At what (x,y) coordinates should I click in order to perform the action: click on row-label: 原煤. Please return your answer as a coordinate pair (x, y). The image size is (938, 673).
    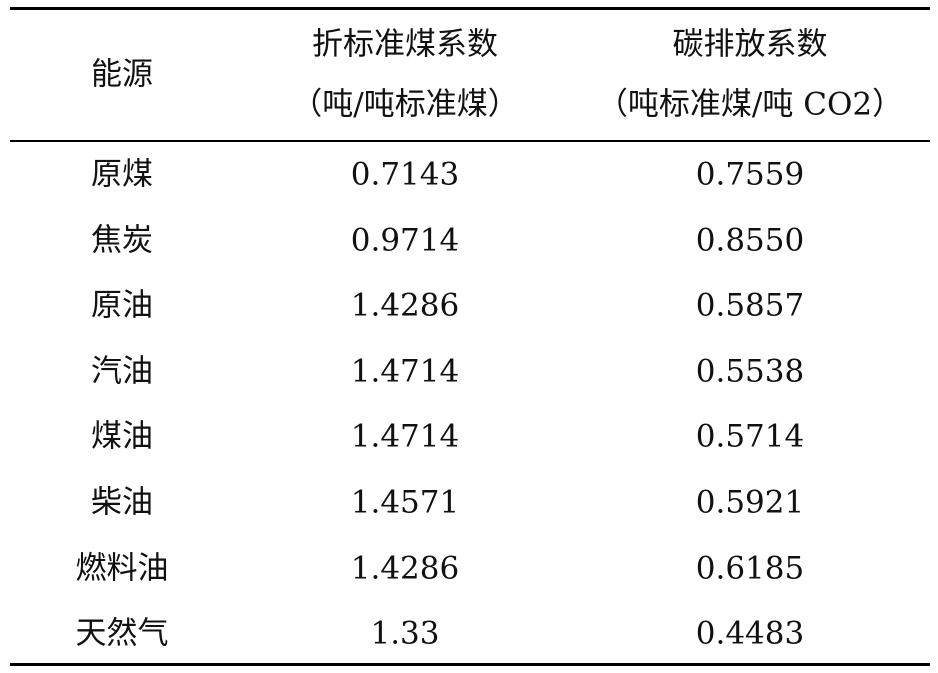
    Looking at the image, I should click on (122, 174).